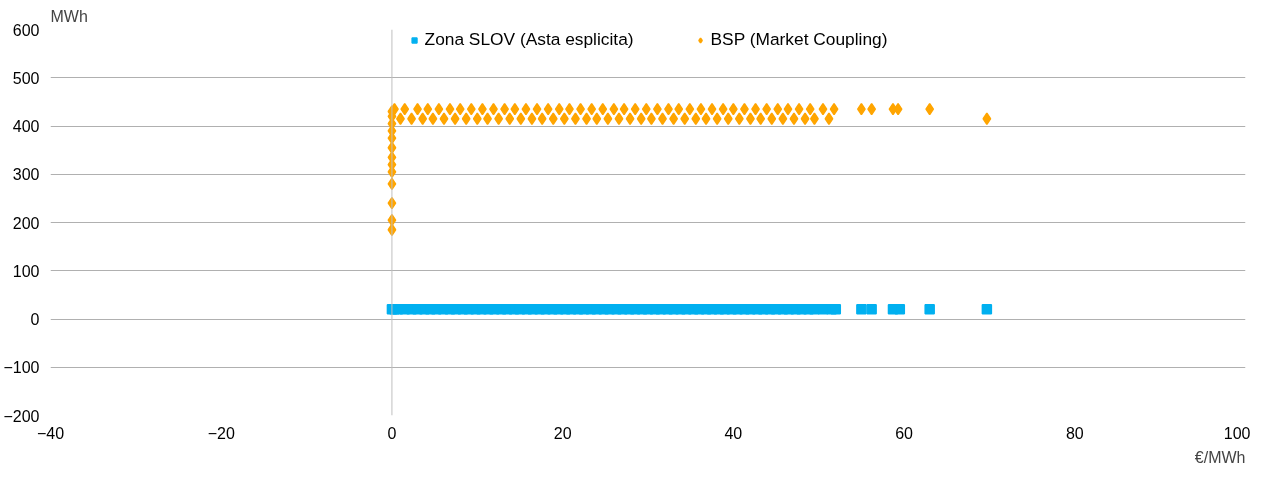  I want to click on x-tick-label: 80, so click(1074, 433).